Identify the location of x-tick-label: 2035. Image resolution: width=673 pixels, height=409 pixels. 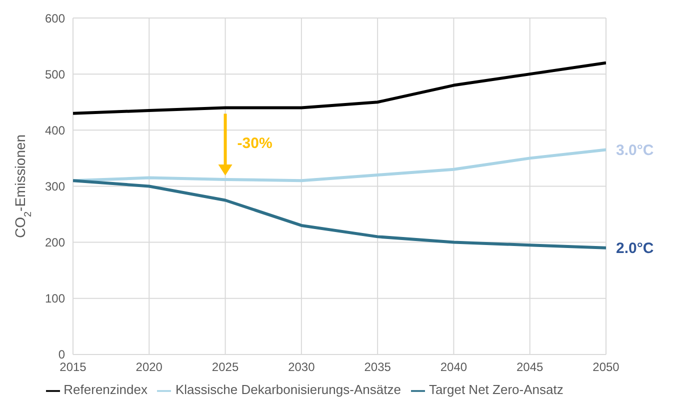
(378, 367).